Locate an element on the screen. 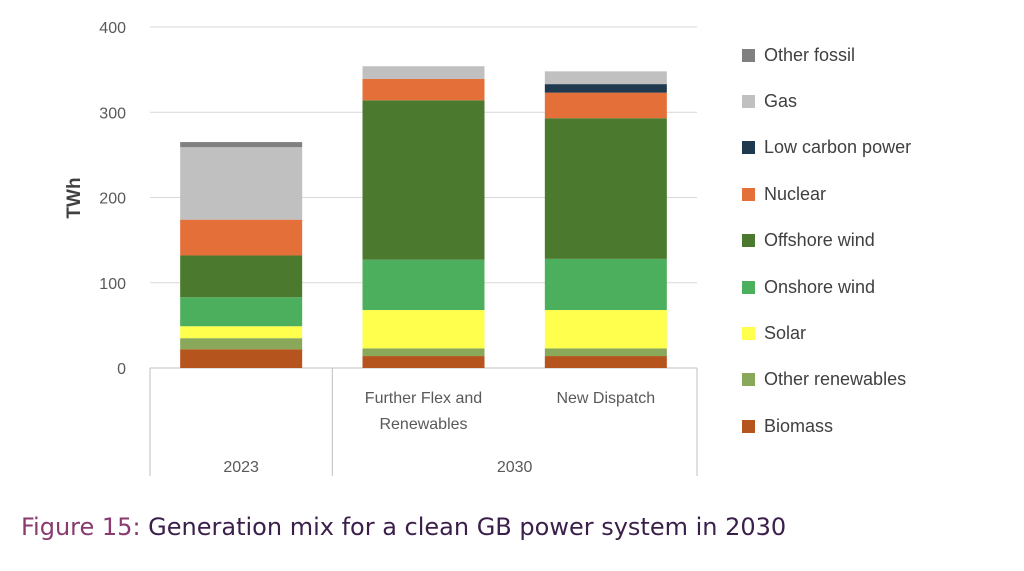 The image size is (1024, 571). legend-label: Offshore wind is located at coordinates (819, 240).